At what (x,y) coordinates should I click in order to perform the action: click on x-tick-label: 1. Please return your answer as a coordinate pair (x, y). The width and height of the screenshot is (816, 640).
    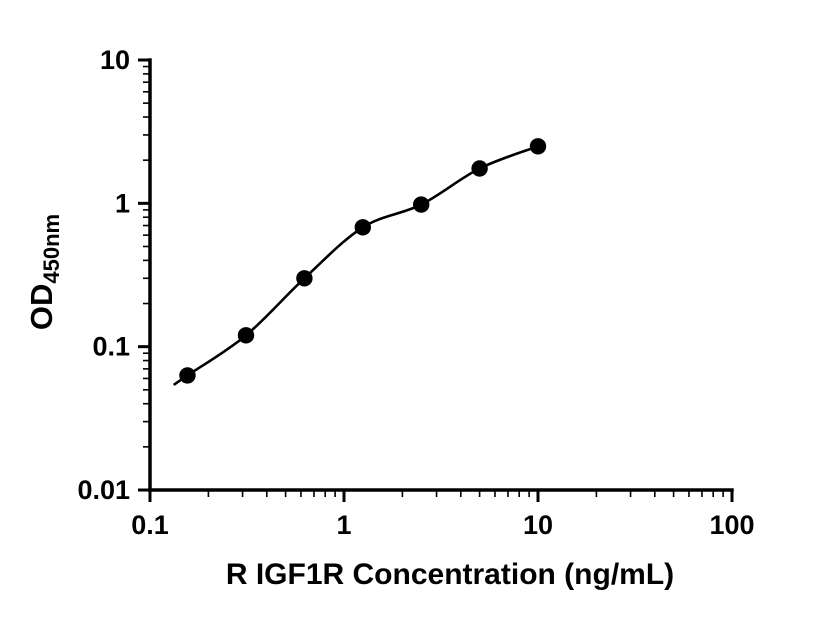
    Looking at the image, I should click on (343, 525).